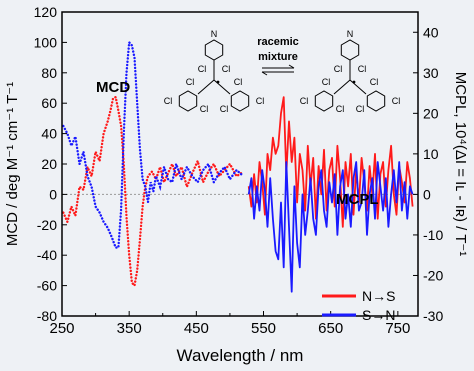  I want to click on right-tick-label: -20, so click(433, 275).